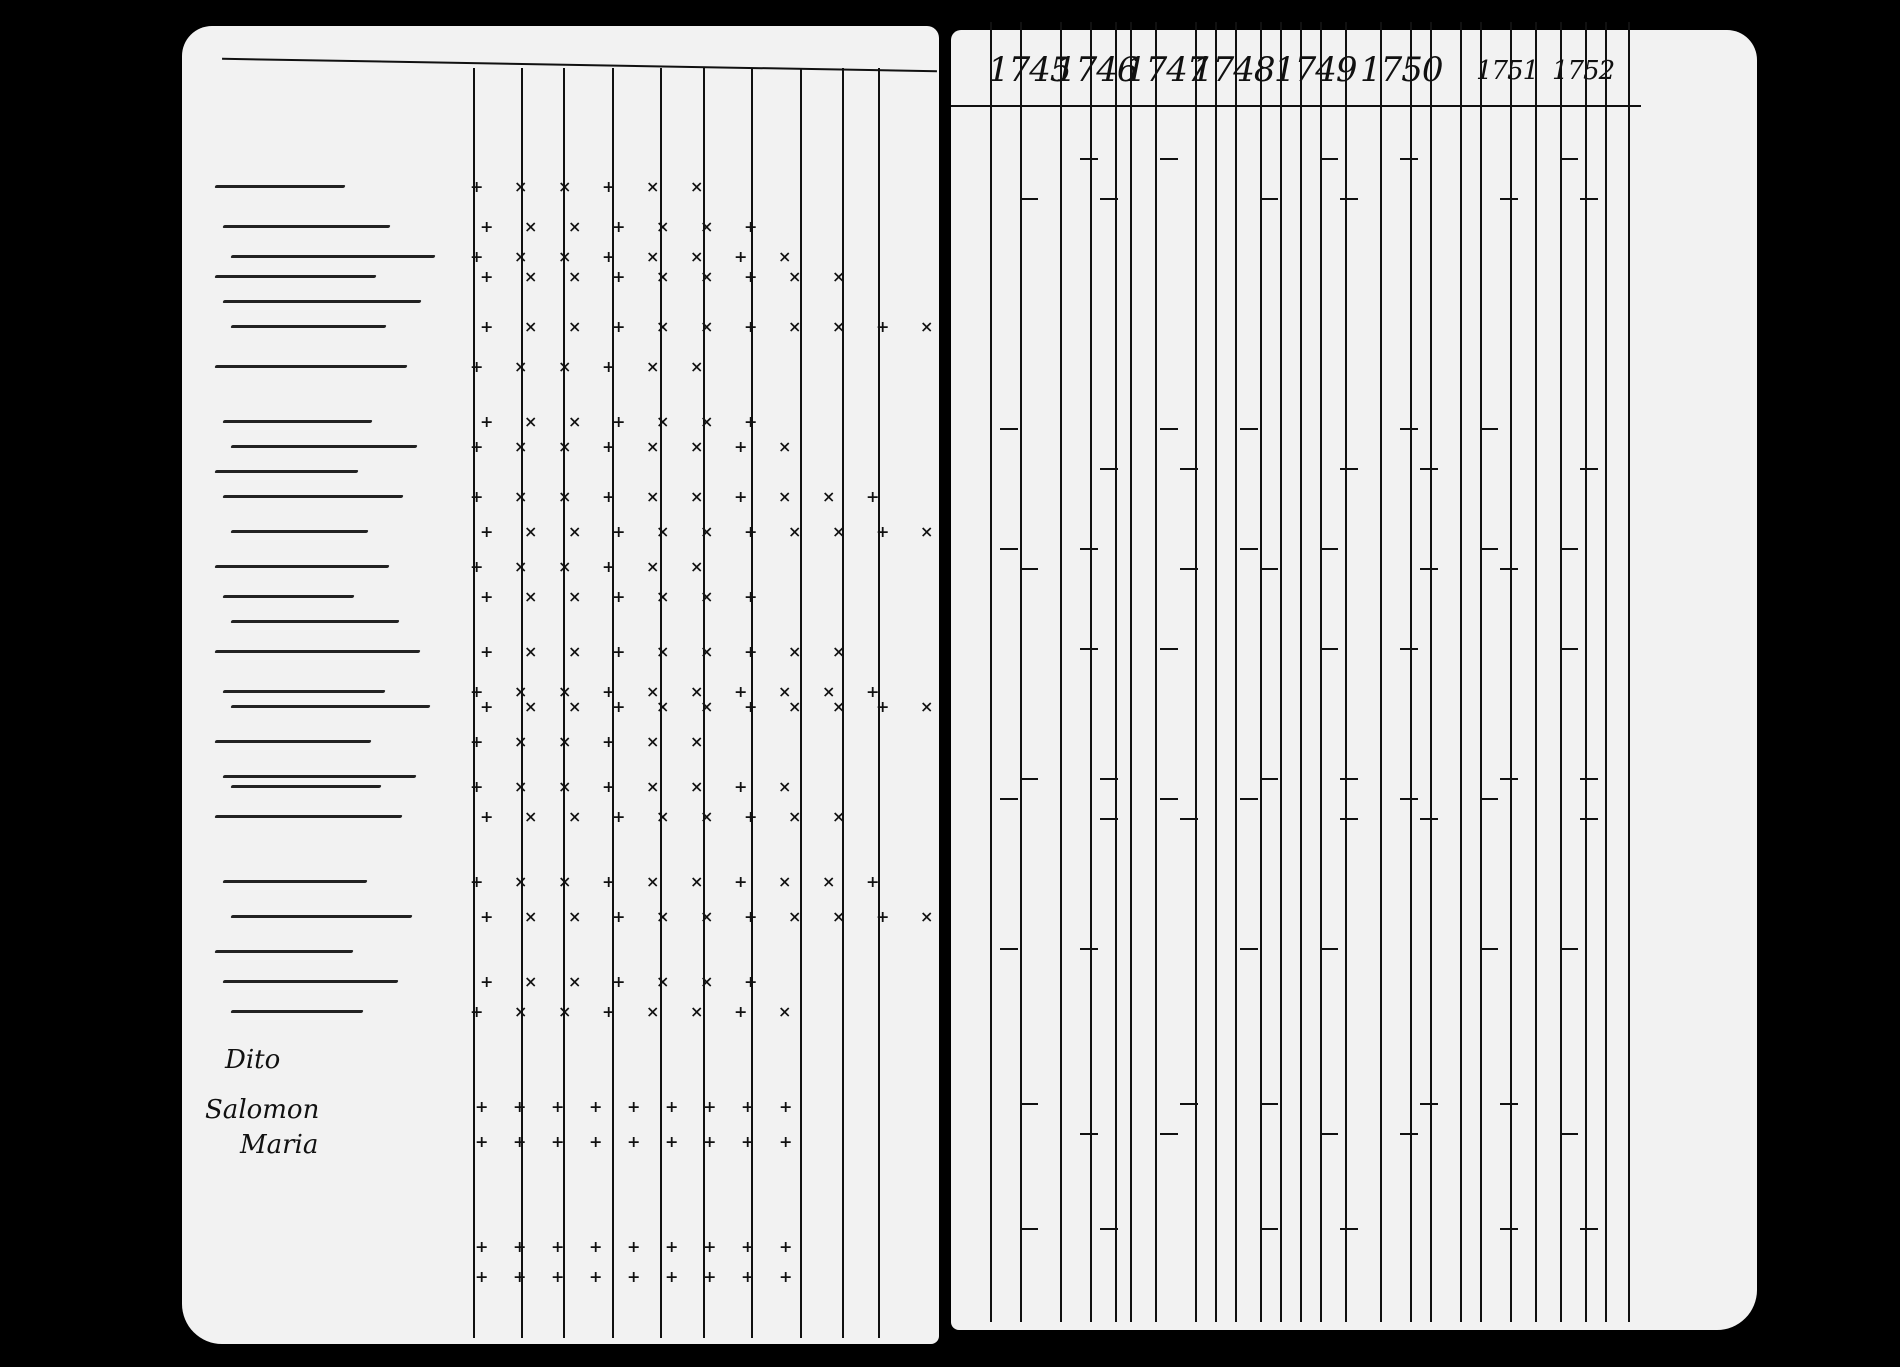 The width and height of the screenshot is (1900, 1367). What do you see at coordinates (1097, 70) in the screenshot?
I see `year-1746: 1746` at bounding box center [1097, 70].